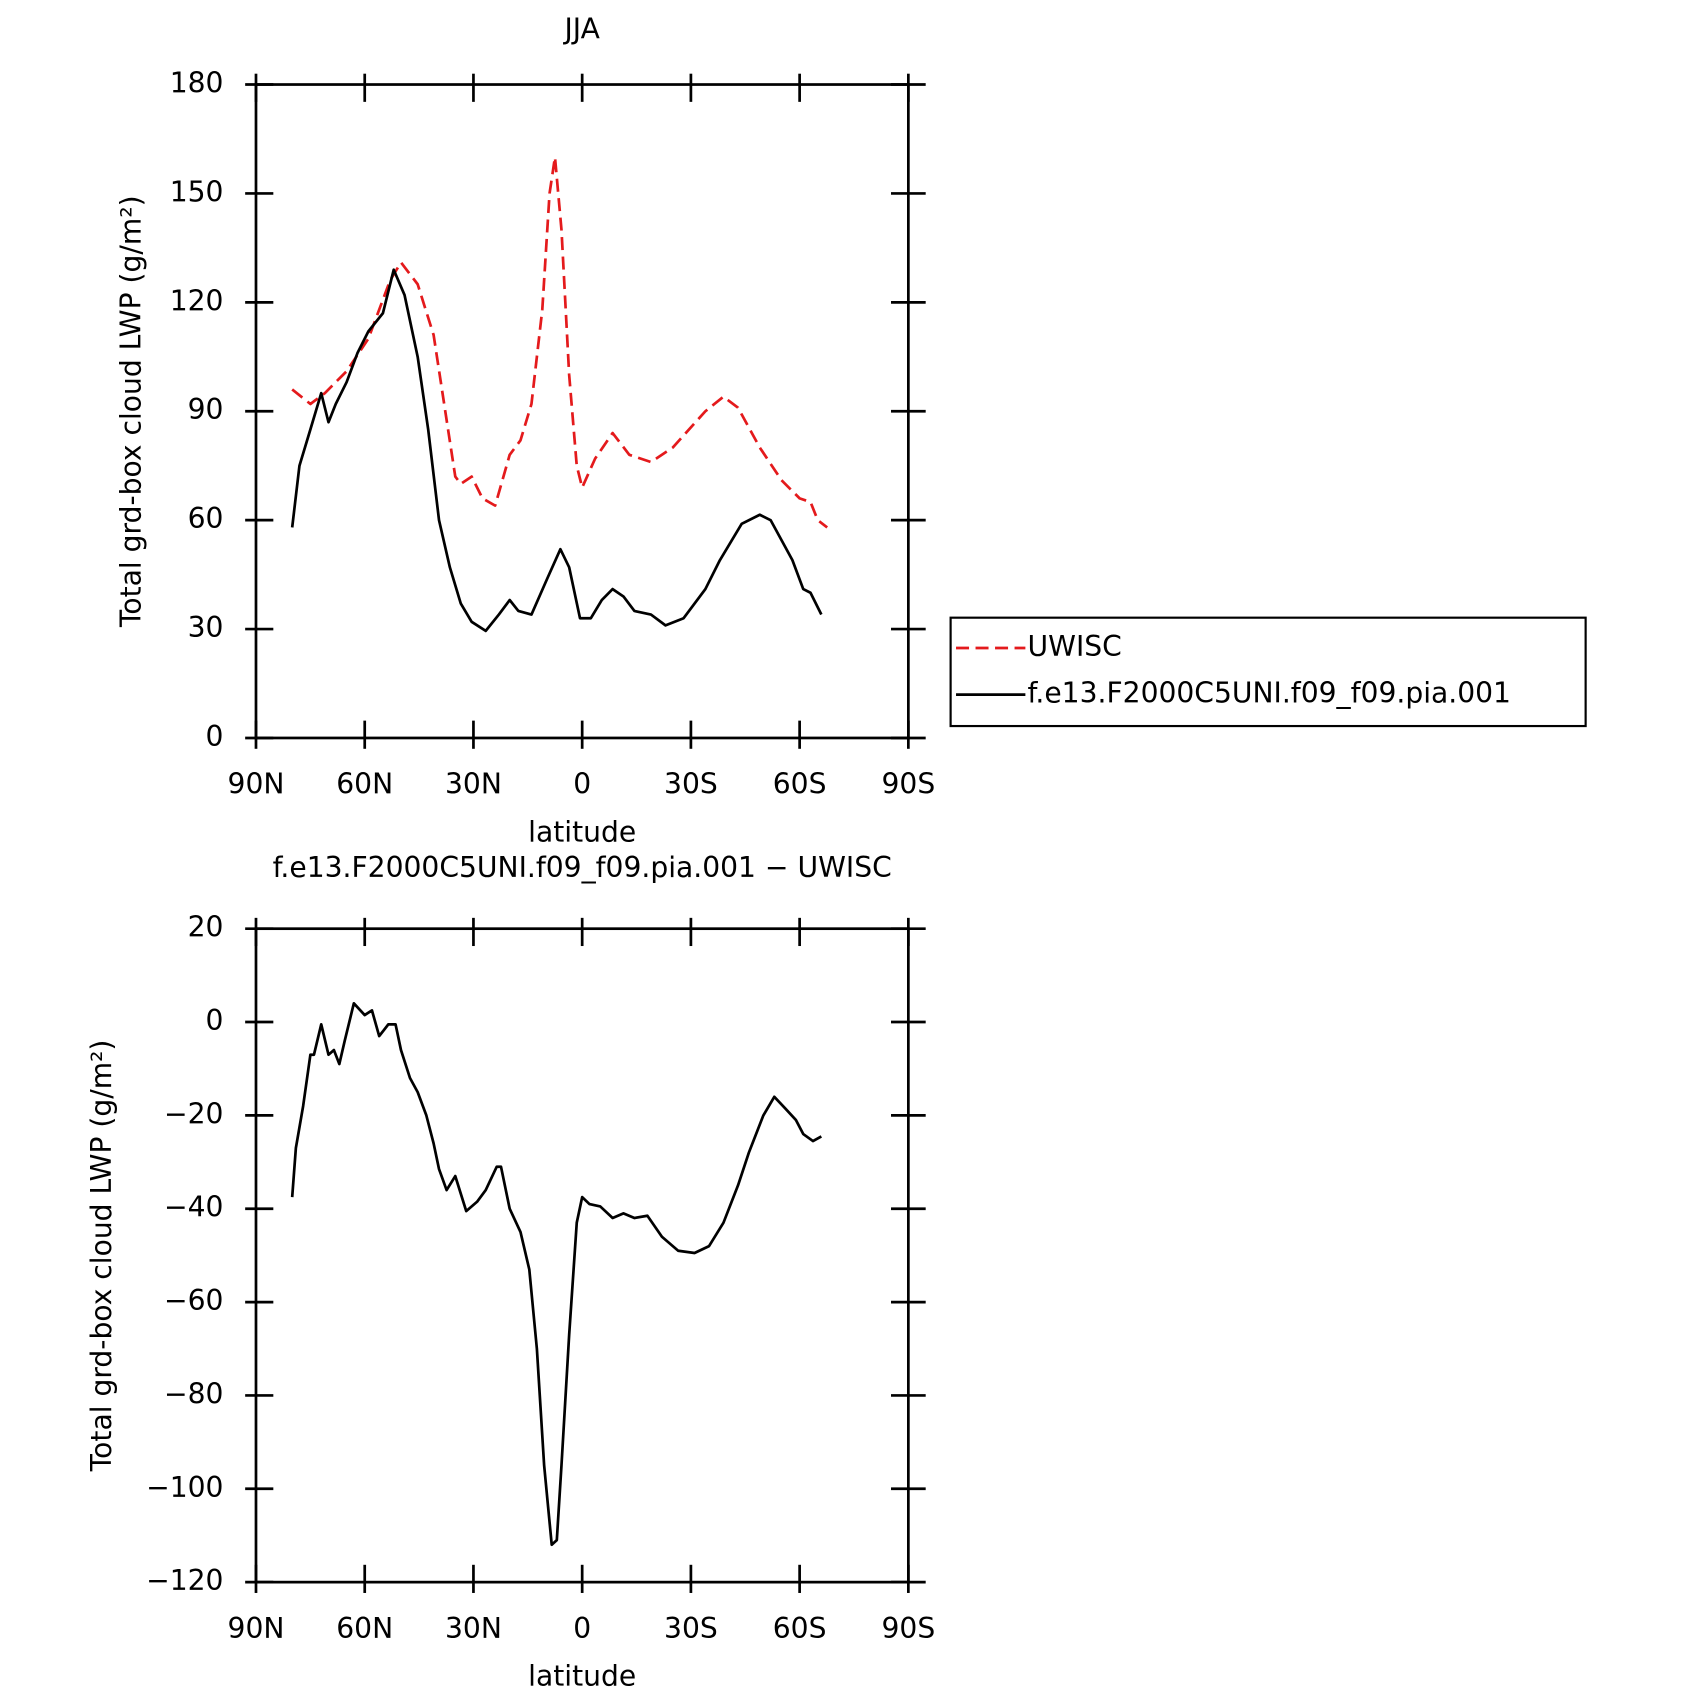  Describe the element at coordinates (197, 83) in the screenshot. I see `y-tick-label: 180` at that location.